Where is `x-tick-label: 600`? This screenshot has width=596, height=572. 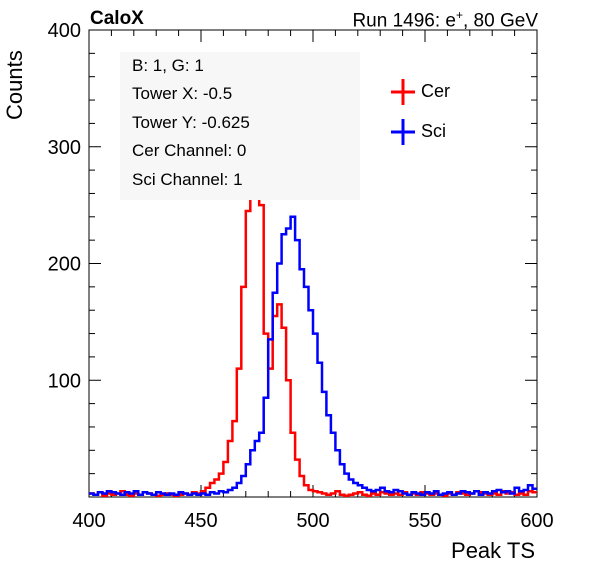
x-tick-label: 600 is located at coordinates (536, 521).